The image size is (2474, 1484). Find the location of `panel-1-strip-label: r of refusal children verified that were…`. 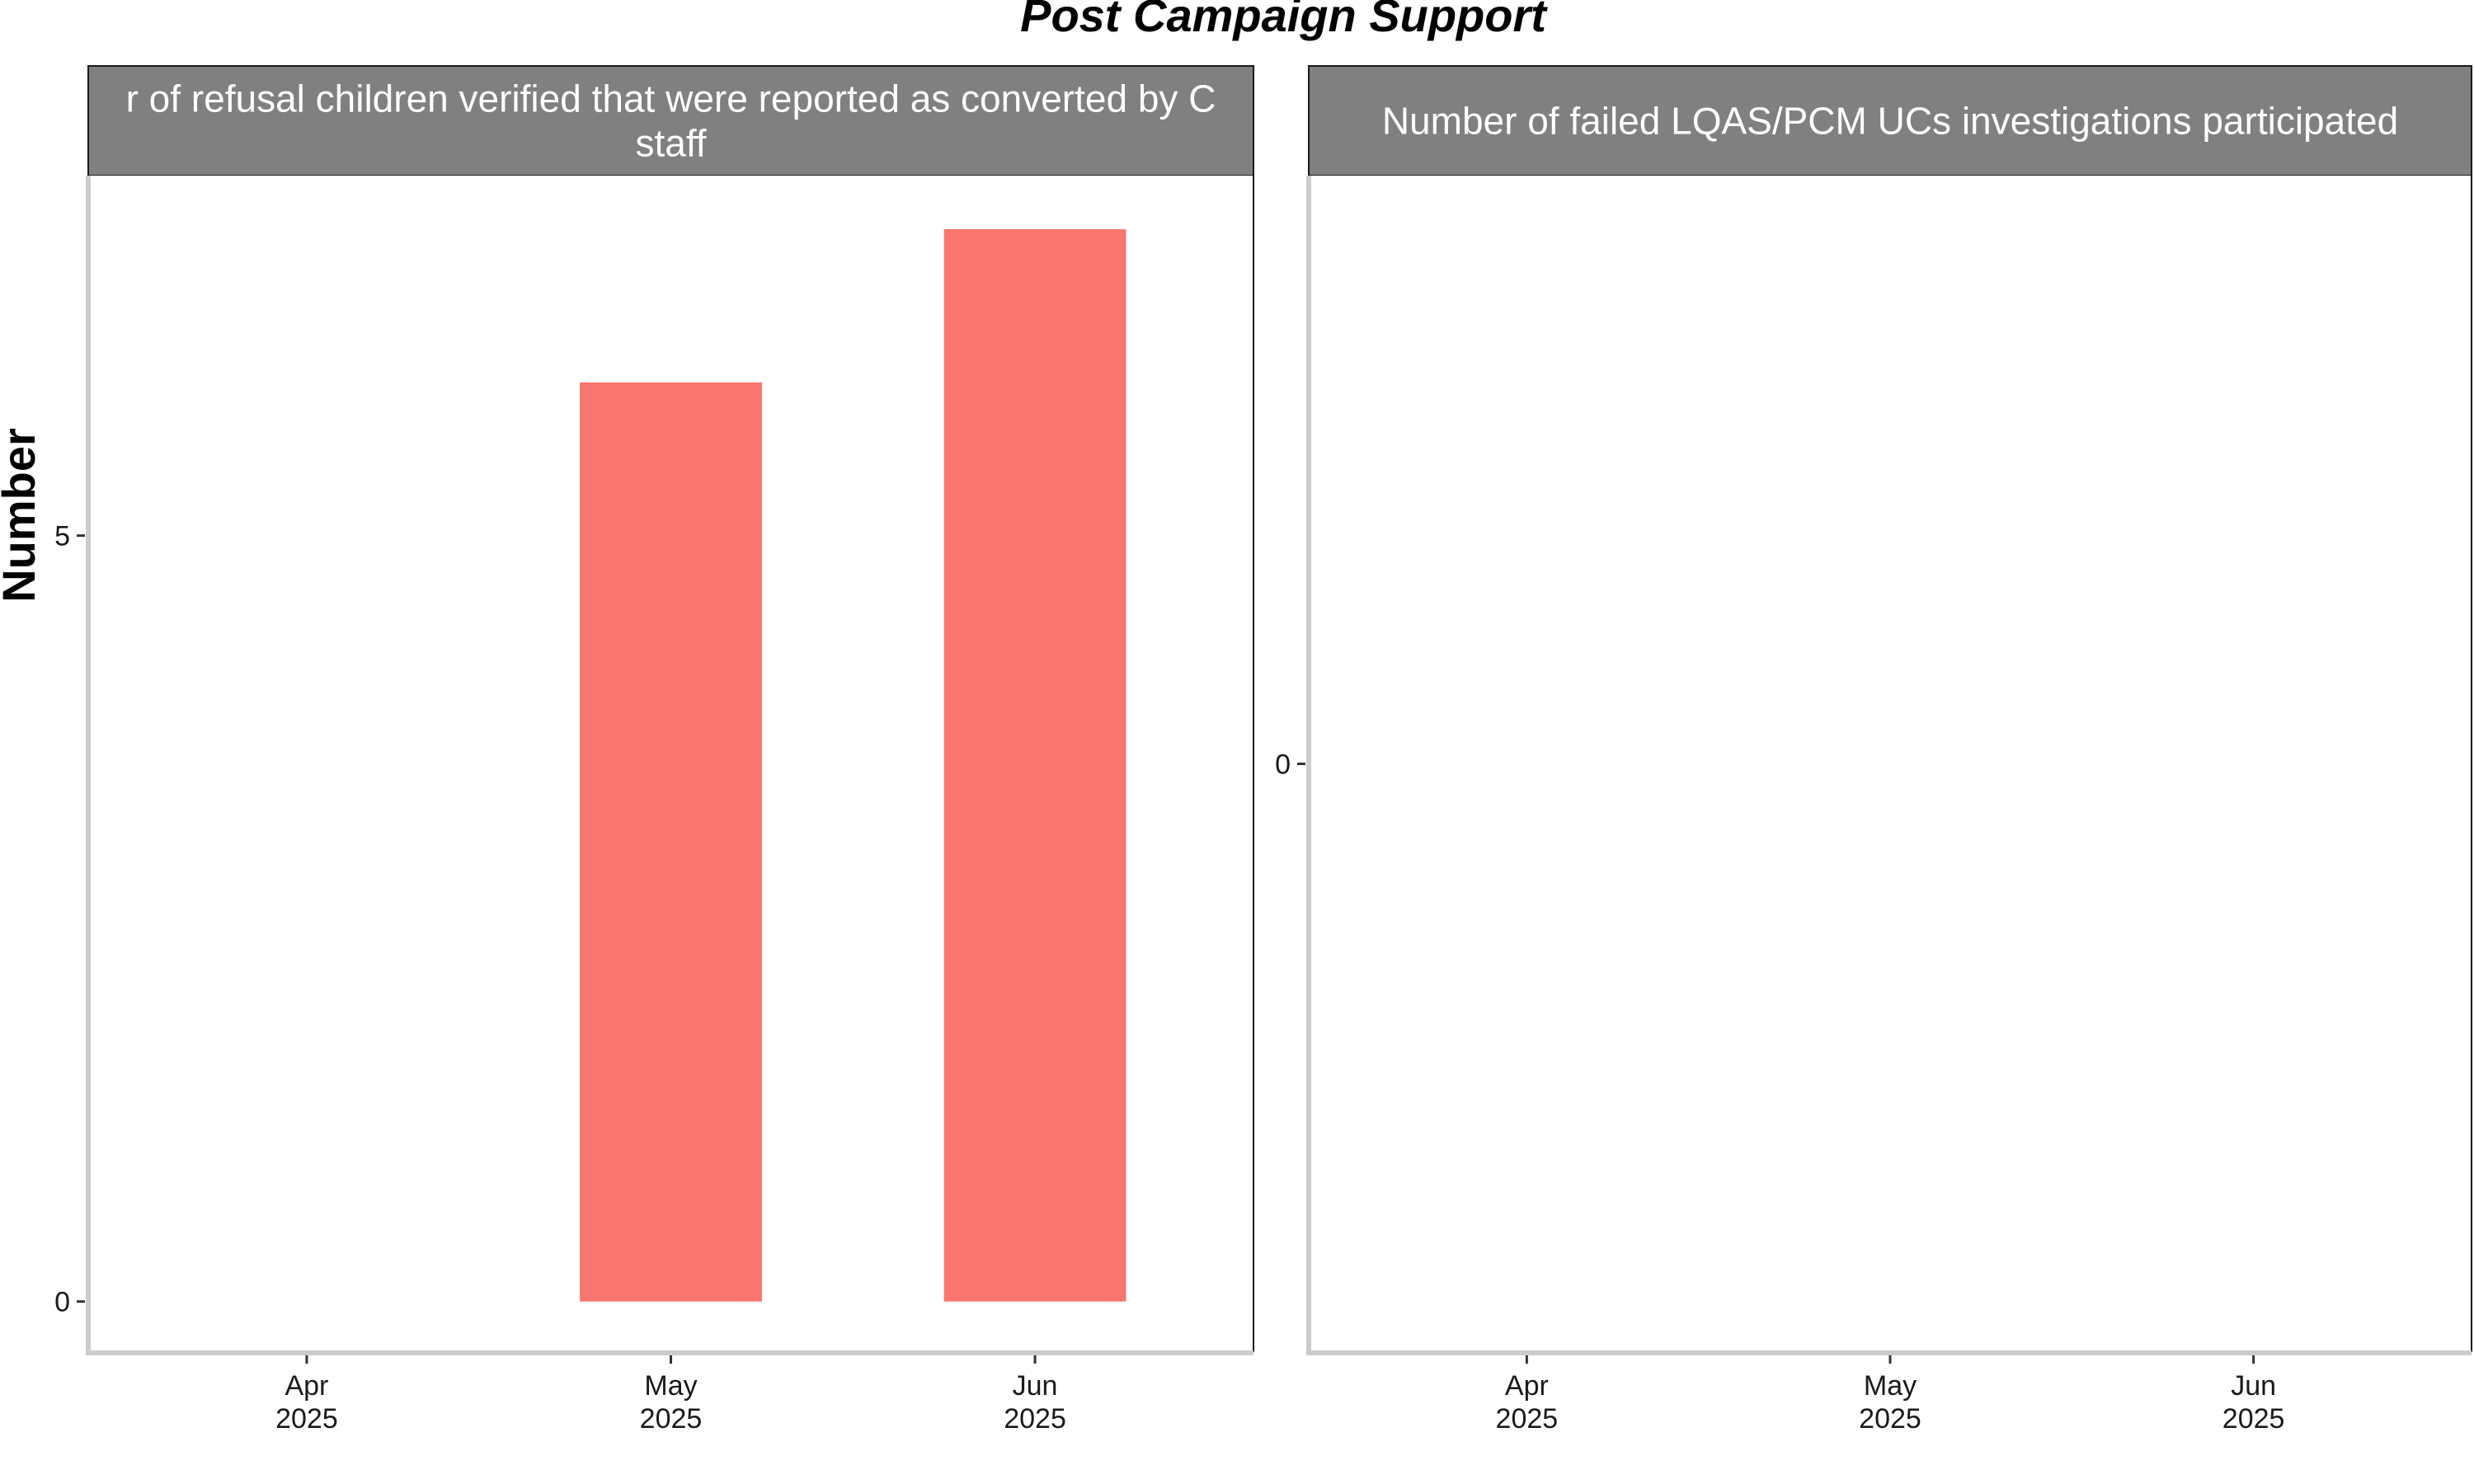

panel-1-strip-label: r of refusal children verified that were… is located at coordinates (671, 121).